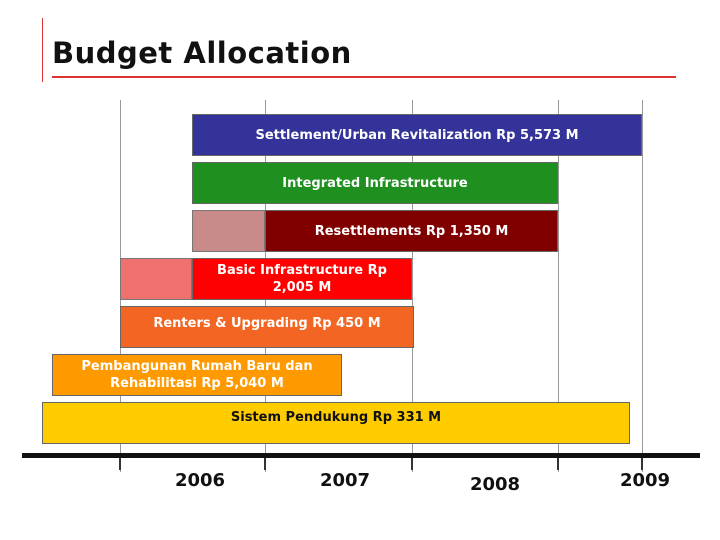  Describe the element at coordinates (645, 480) in the screenshot. I see `year-label: 2009` at that location.